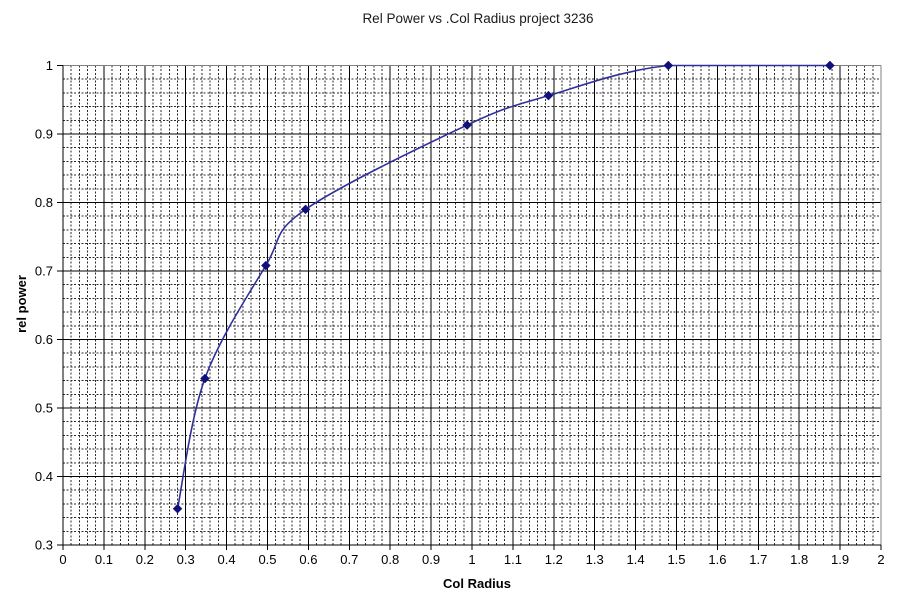 This screenshot has width=900, height=601. I want to click on x-tick-label: 1.2, so click(554, 559).